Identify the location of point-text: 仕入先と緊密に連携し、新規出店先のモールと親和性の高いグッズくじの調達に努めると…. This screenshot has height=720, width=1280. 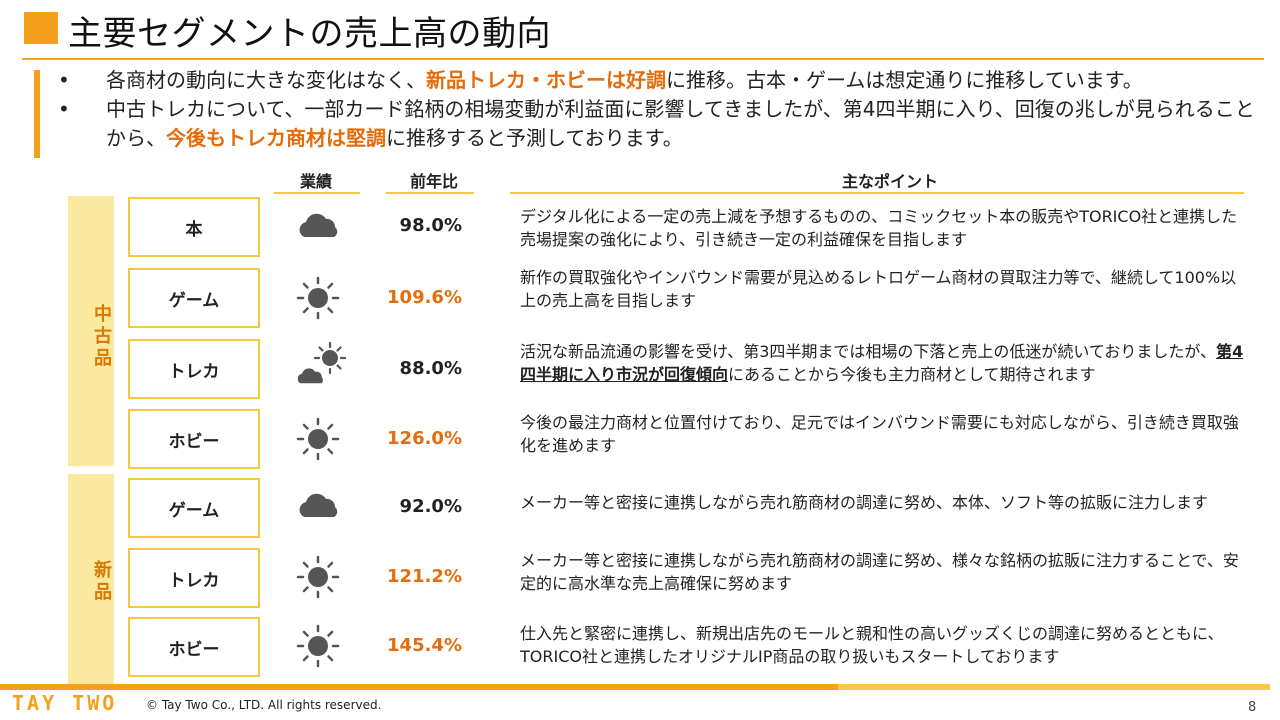
(872, 645).